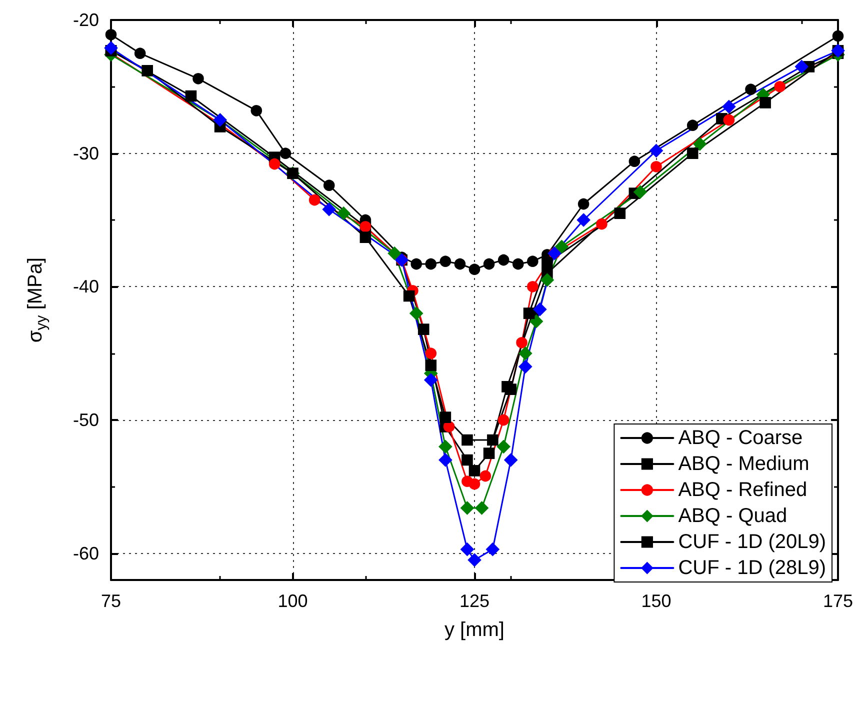  I want to click on x-tick-label: 150, so click(656, 601).